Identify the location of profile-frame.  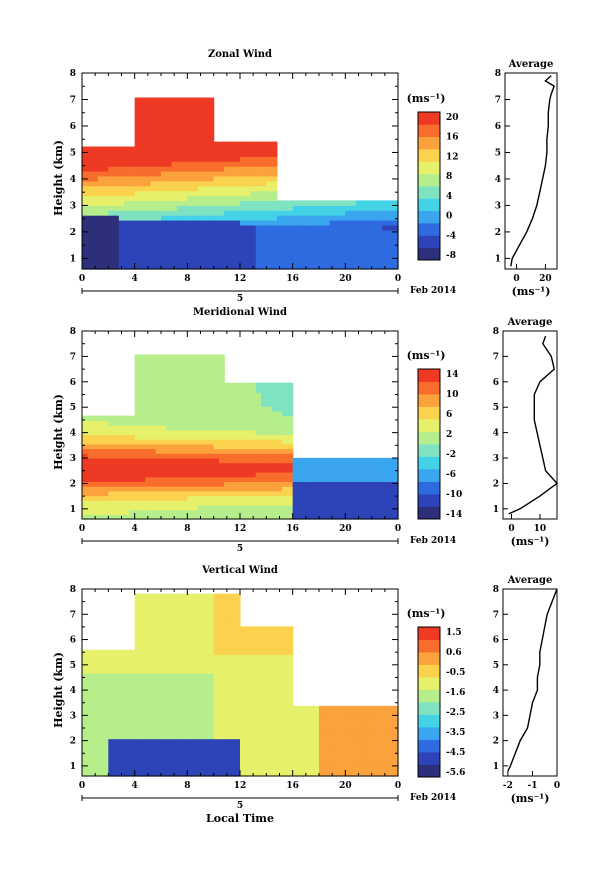
(531, 171).